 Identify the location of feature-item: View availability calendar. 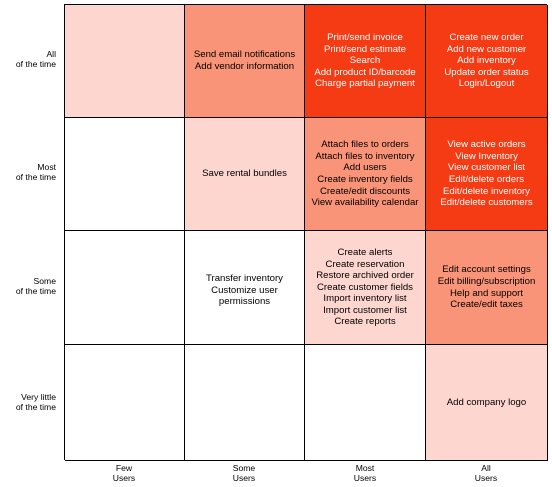
(365, 203).